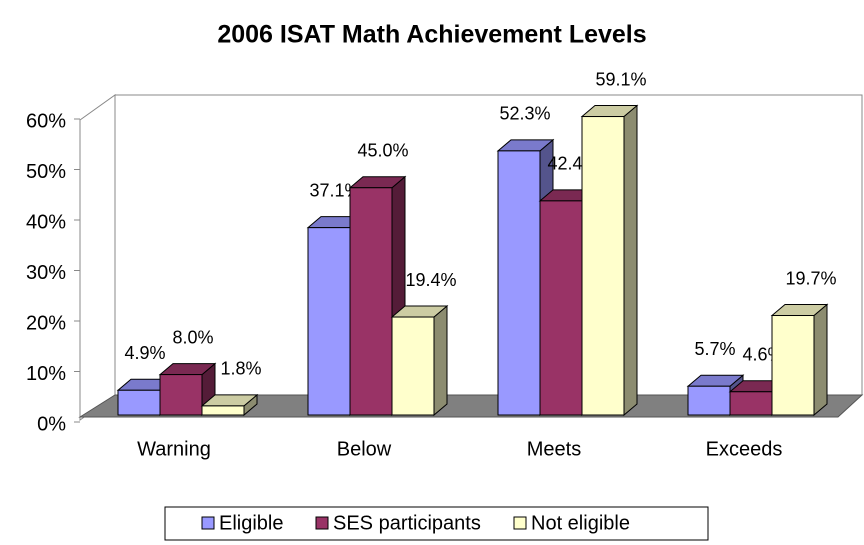 This screenshot has width=864, height=545. Describe the element at coordinates (144, 353) in the screenshot. I see `data-label: 4.9%` at that location.